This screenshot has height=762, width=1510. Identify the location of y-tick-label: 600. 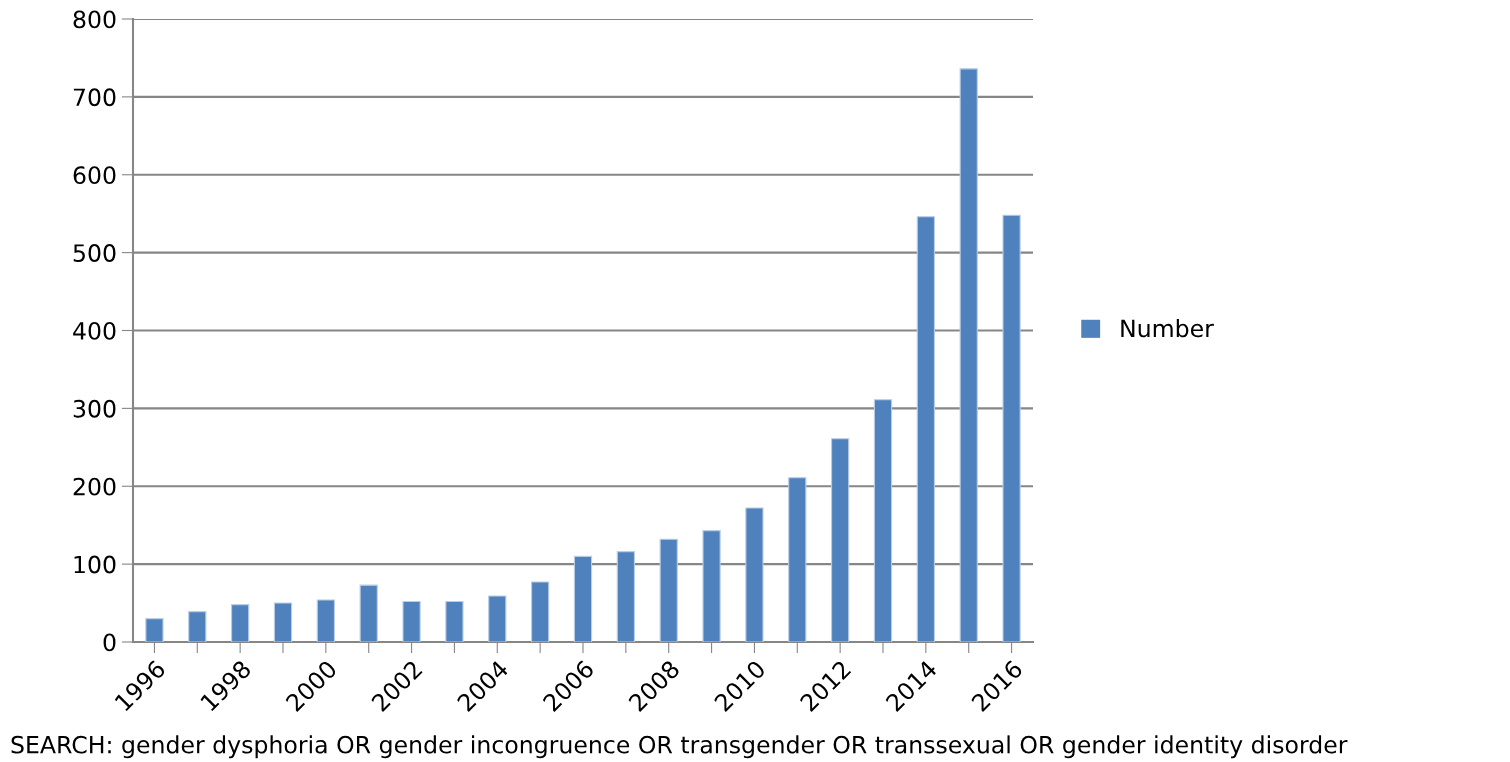
(94, 175).